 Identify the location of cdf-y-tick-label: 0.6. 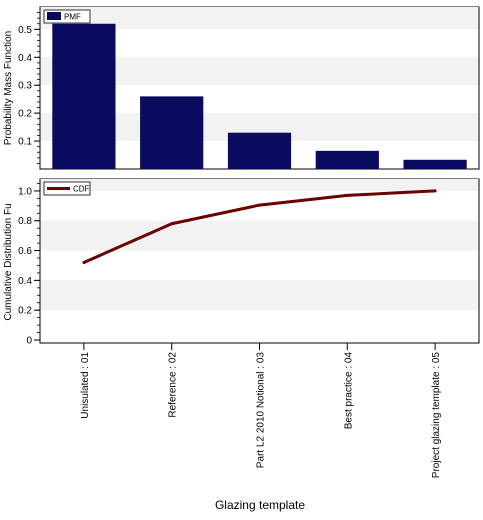
(25, 251).